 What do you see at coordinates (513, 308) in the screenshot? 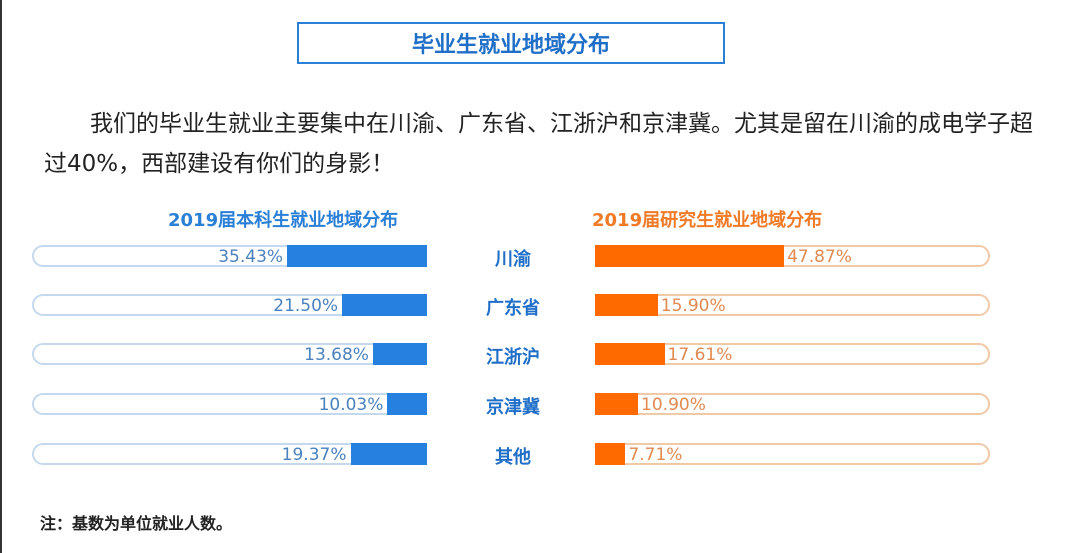
I see `region-label: 广东省` at bounding box center [513, 308].